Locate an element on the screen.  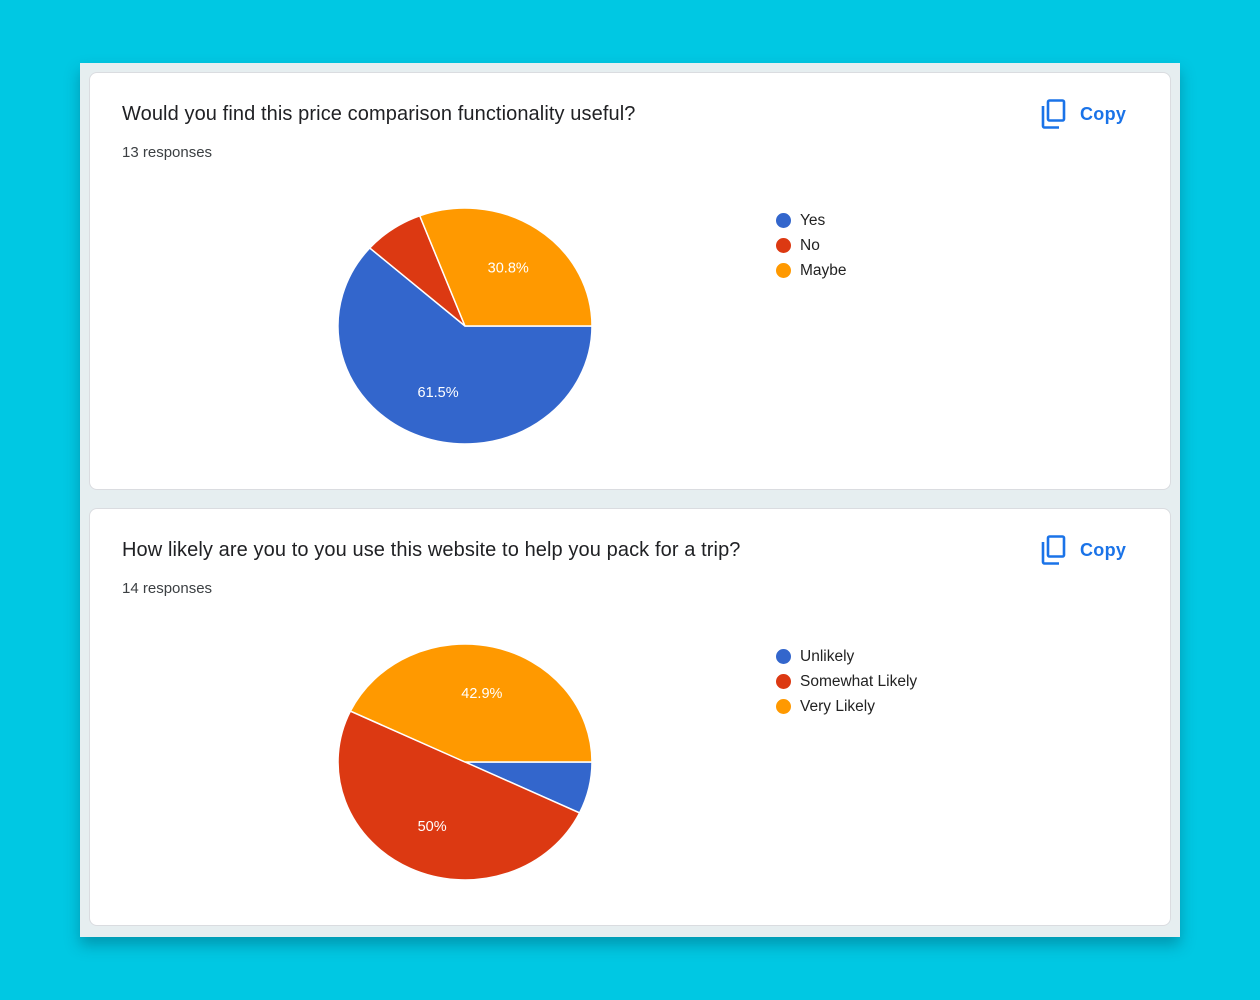
pie-slice-maybe is located at coordinates (505, 267).